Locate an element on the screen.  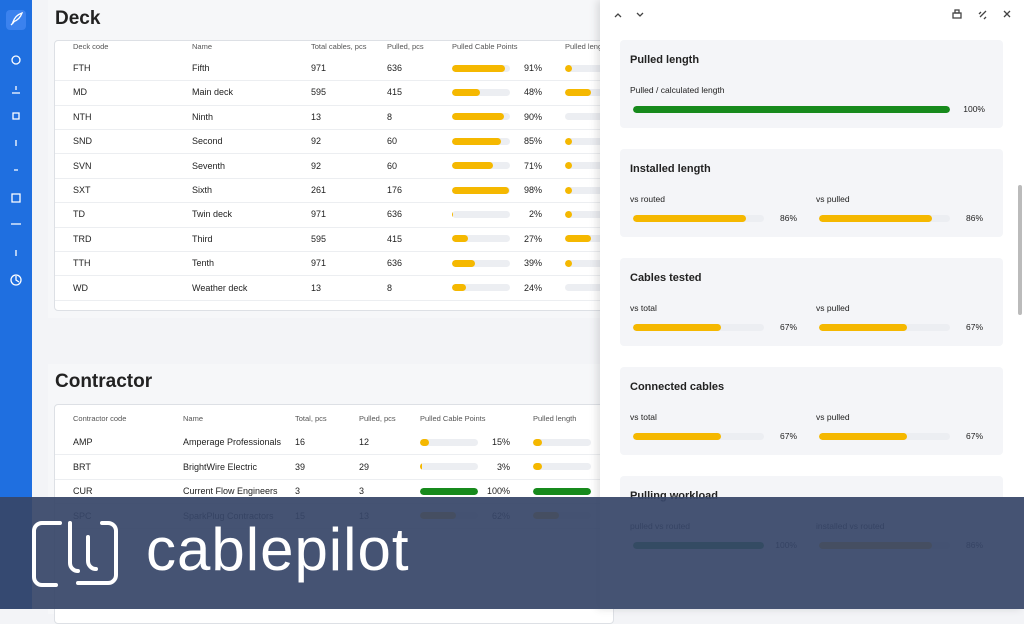
cell-name: Second is located at coordinates (207, 141).